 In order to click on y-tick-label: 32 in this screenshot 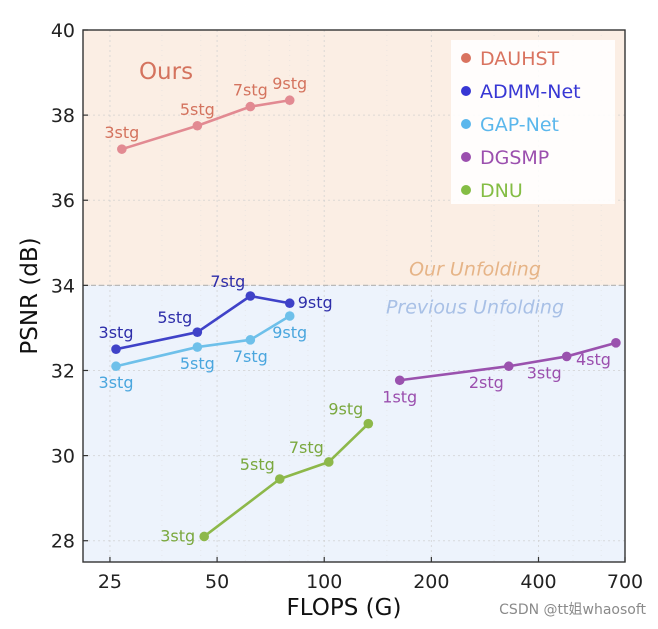, I will do `click(63, 371)`.